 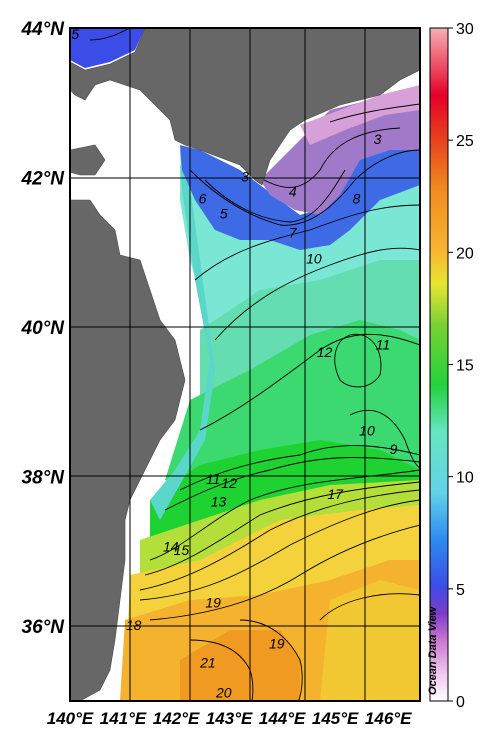 I want to click on contour-value-label: 6, so click(x=203, y=199).